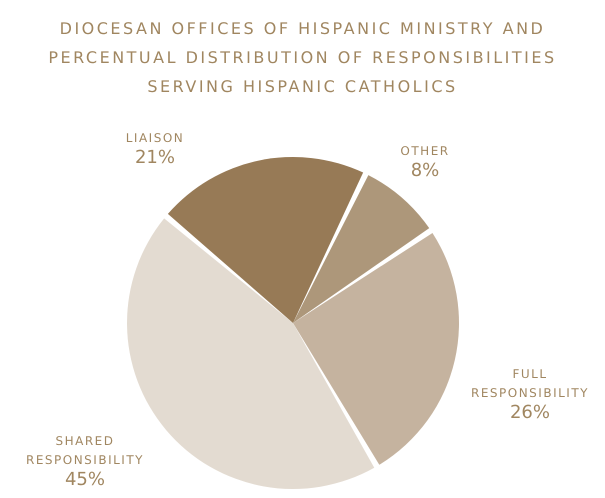  Describe the element at coordinates (85, 479) in the screenshot. I see `data-label: 45%` at that location.